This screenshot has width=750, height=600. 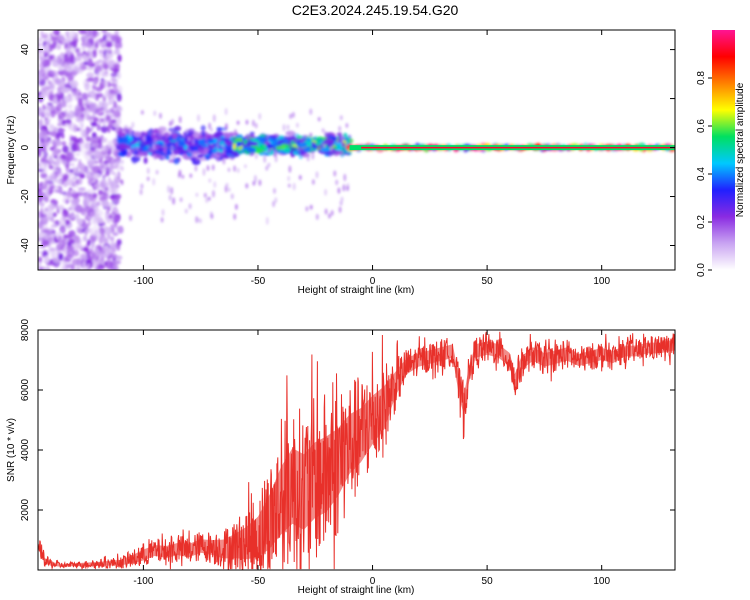 What do you see at coordinates (356, 290) in the screenshot?
I see `spectrogram-x-axis-label: Height of straight line (km)` at bounding box center [356, 290].